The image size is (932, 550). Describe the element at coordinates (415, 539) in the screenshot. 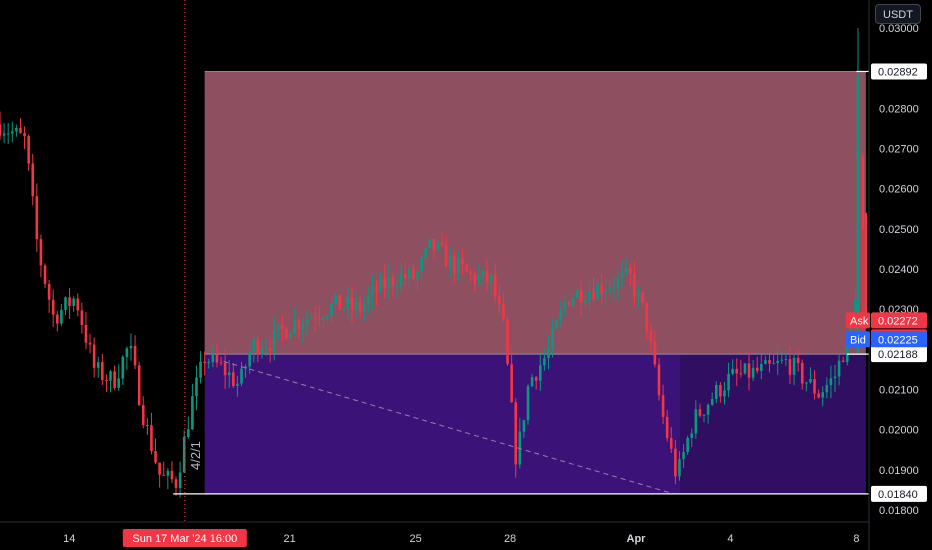

I see `time-tick-label: 25` at that location.